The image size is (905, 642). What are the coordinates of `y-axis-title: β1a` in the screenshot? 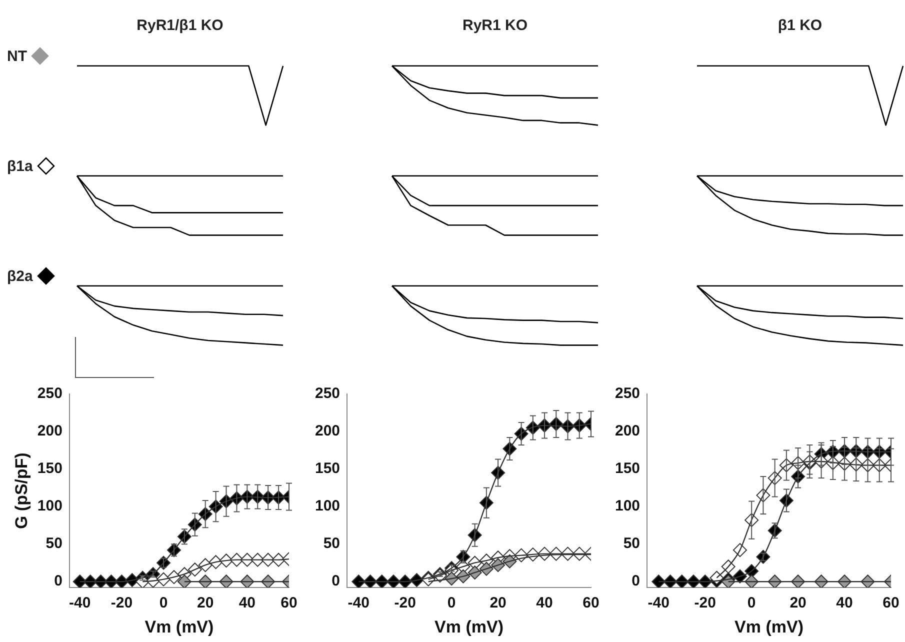 It's located at (20, 166).